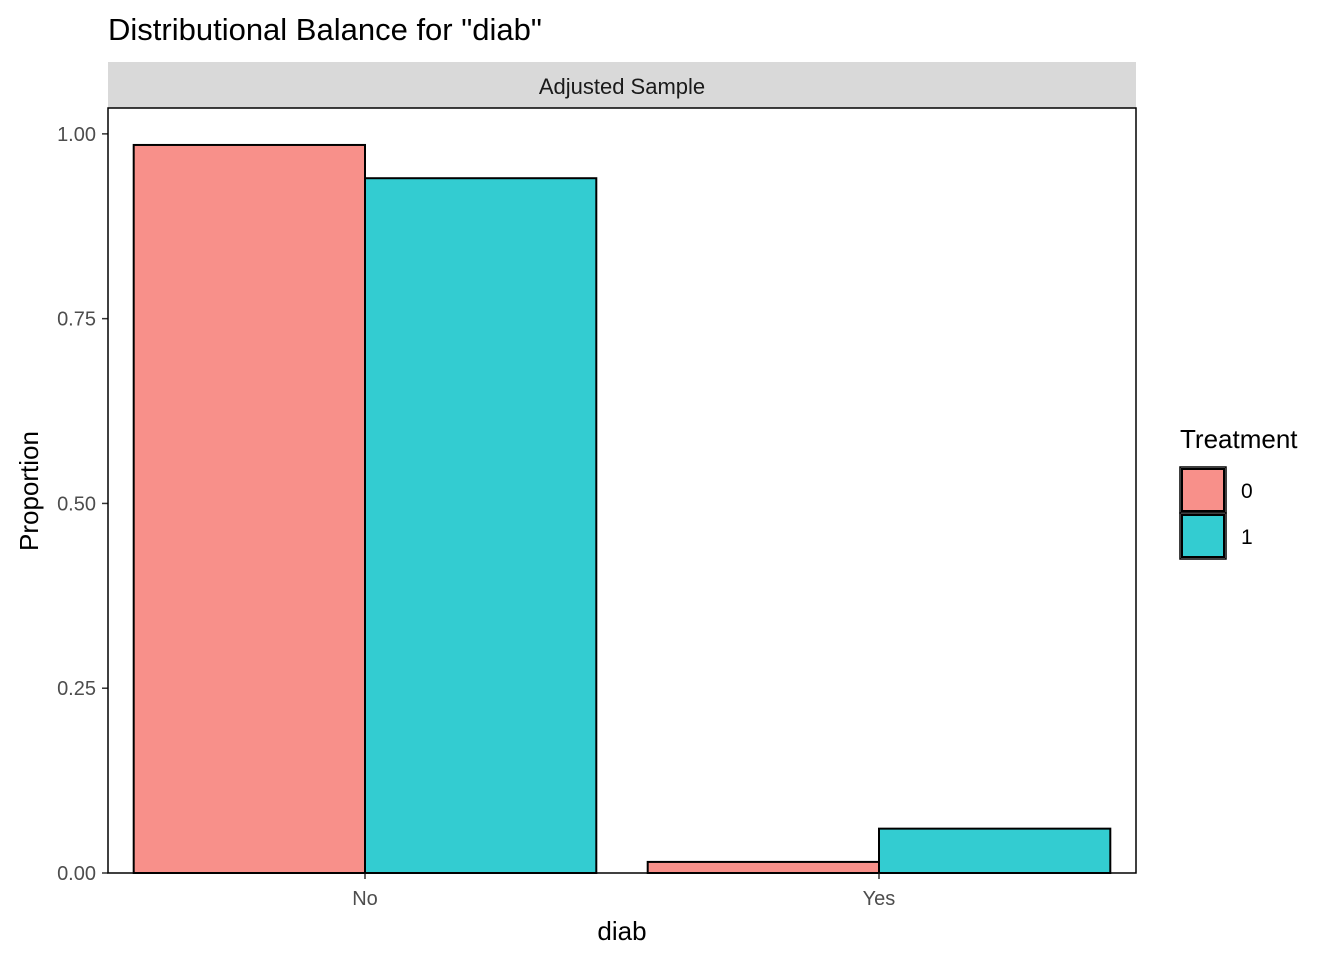 The image size is (1344, 960). Describe the element at coordinates (1239, 439) in the screenshot. I see `legend-title: Treatment` at that location.